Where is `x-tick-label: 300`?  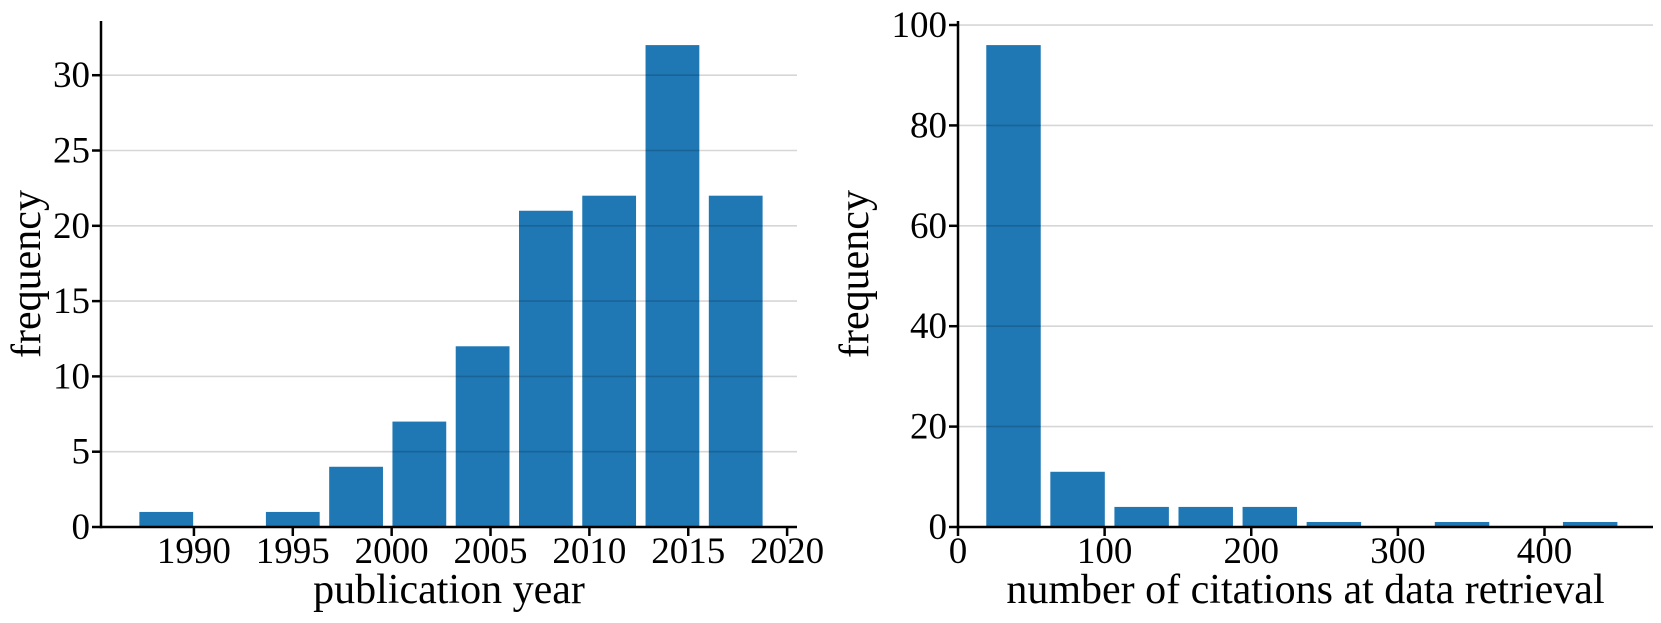 x-tick-label: 300 is located at coordinates (1398, 551).